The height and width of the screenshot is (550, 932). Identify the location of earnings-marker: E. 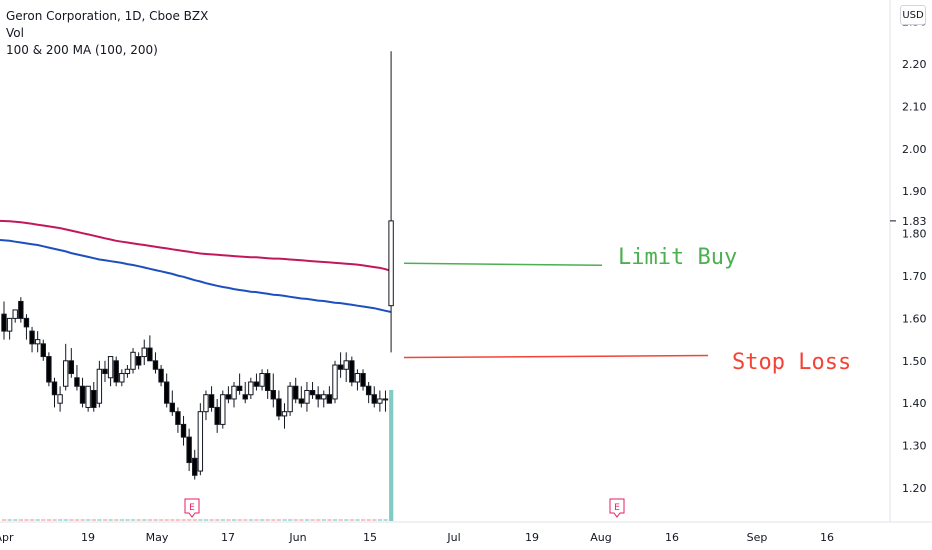
(617, 508).